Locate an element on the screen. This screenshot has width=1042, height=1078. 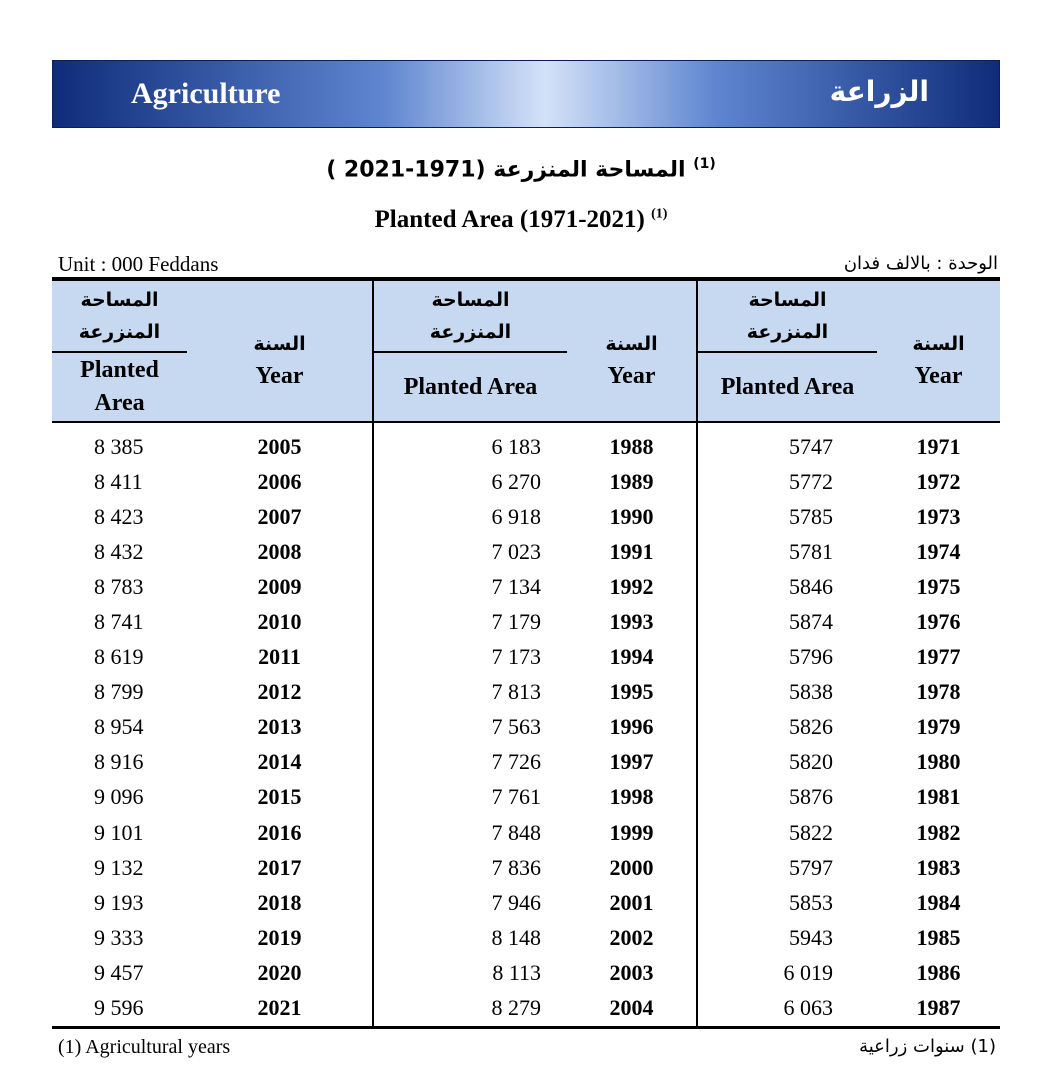
cell-area: 7 813 is located at coordinates (469, 692).